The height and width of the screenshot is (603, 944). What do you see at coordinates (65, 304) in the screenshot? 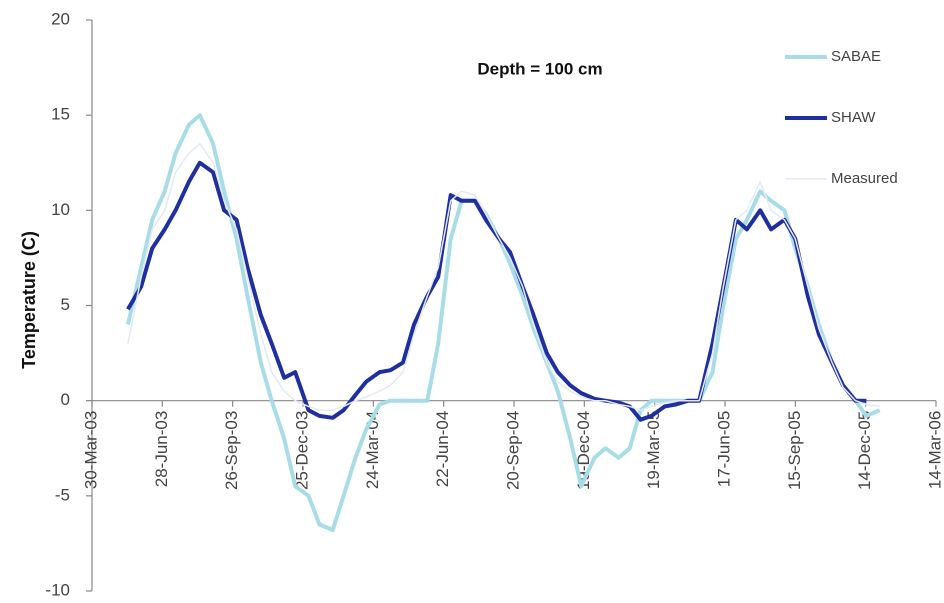
I see `y-tick-label: 5` at bounding box center [65, 304].